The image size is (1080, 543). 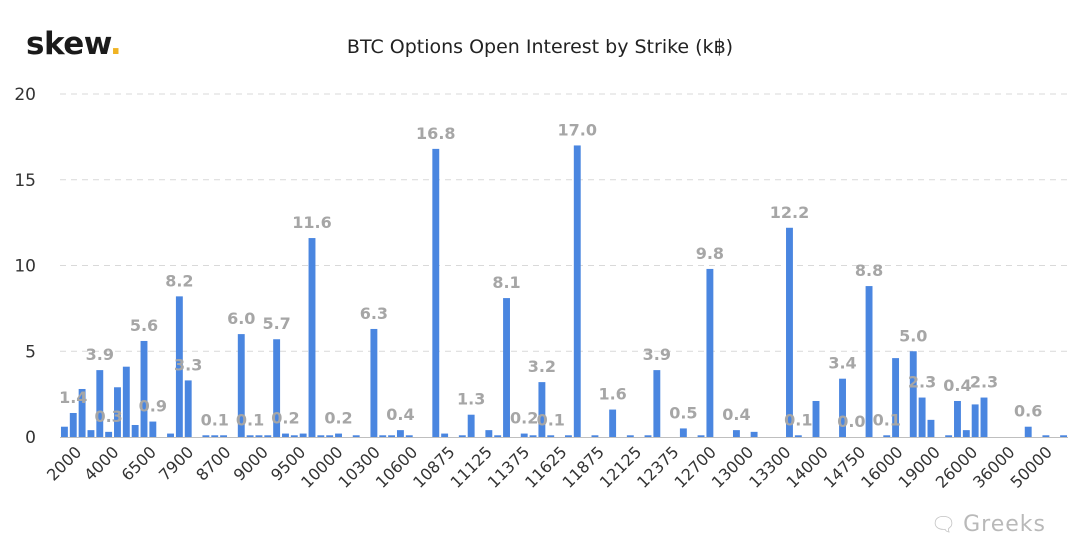 I want to click on data-label: 0.0, so click(x=851, y=421).